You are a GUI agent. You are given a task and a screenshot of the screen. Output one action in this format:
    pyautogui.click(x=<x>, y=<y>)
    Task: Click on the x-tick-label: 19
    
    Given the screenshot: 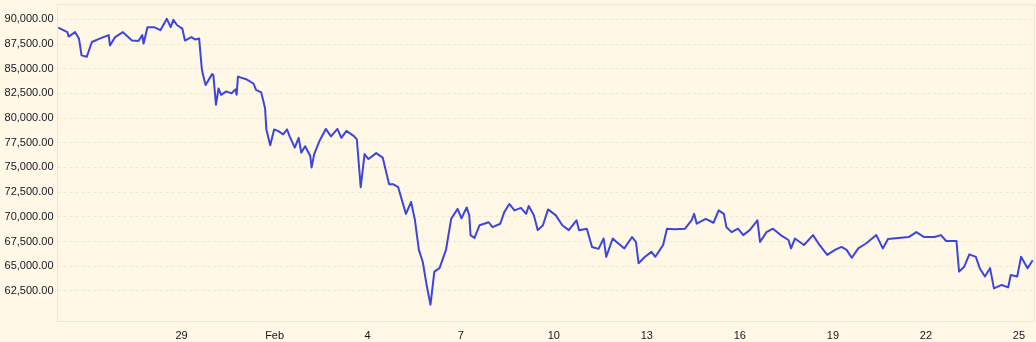 What is the action you would take?
    pyautogui.click(x=833, y=334)
    